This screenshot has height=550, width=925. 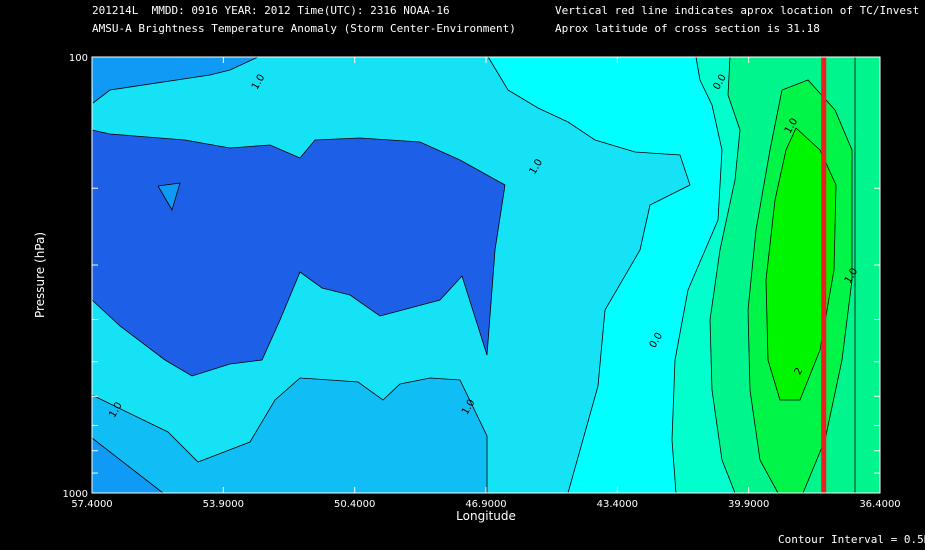 What do you see at coordinates (486, 516) in the screenshot?
I see `x-axis-label: Longitude` at bounding box center [486, 516].